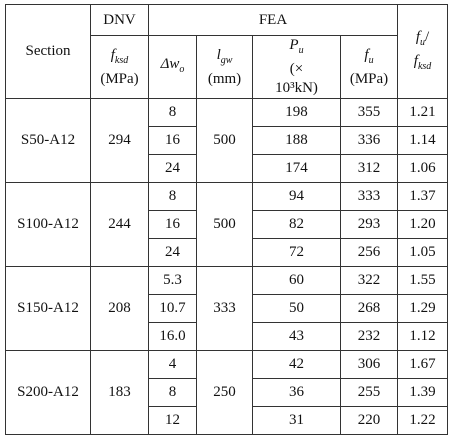  I want to click on header-cell: Δwo, so click(172, 67).